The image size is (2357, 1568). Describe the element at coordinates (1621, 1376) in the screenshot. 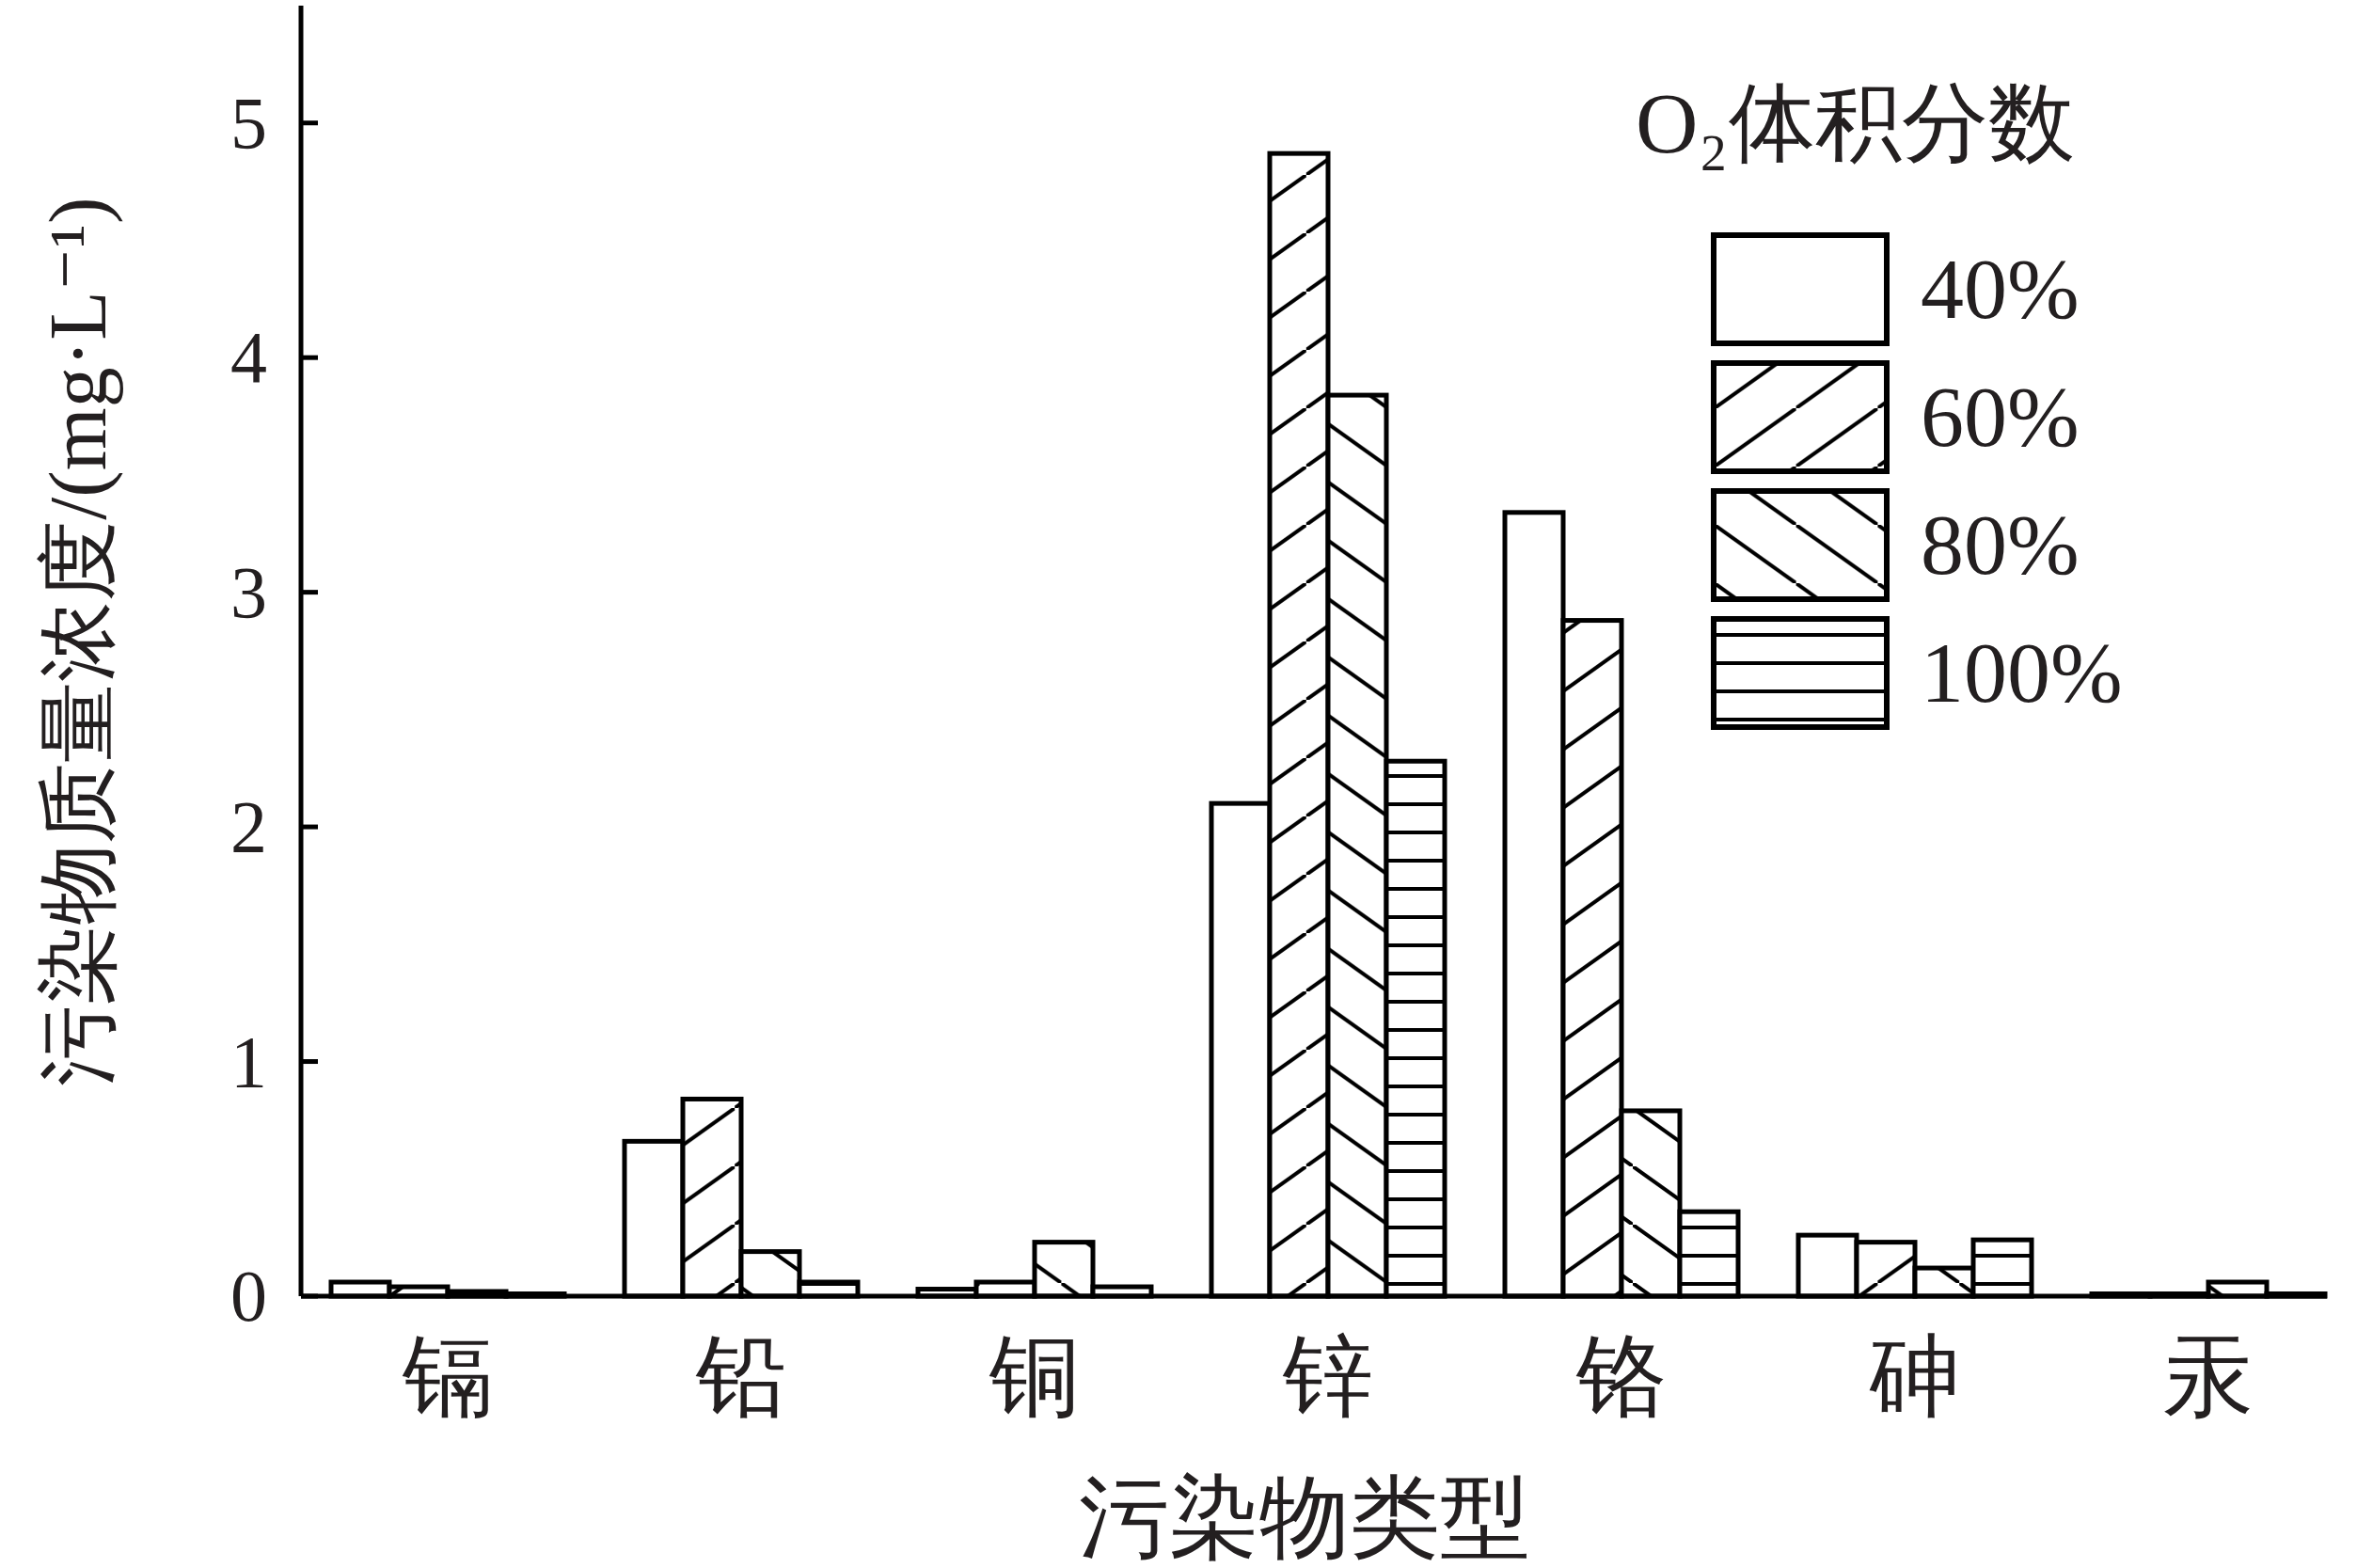

I see `x-tick-label: 铬` at that location.